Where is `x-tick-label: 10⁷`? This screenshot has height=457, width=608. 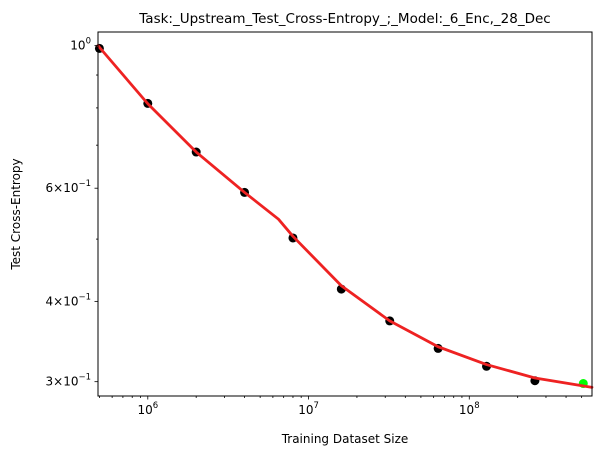
x-tick-label: 10⁷ is located at coordinates (308, 409).